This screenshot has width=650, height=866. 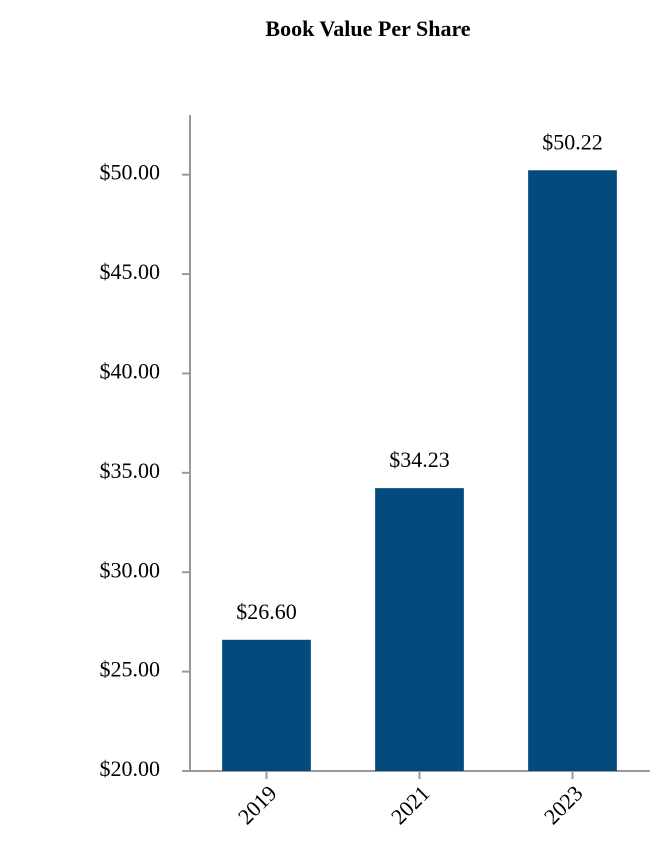 What do you see at coordinates (130, 470) in the screenshot?
I see `y-tick-label: $35.00` at bounding box center [130, 470].